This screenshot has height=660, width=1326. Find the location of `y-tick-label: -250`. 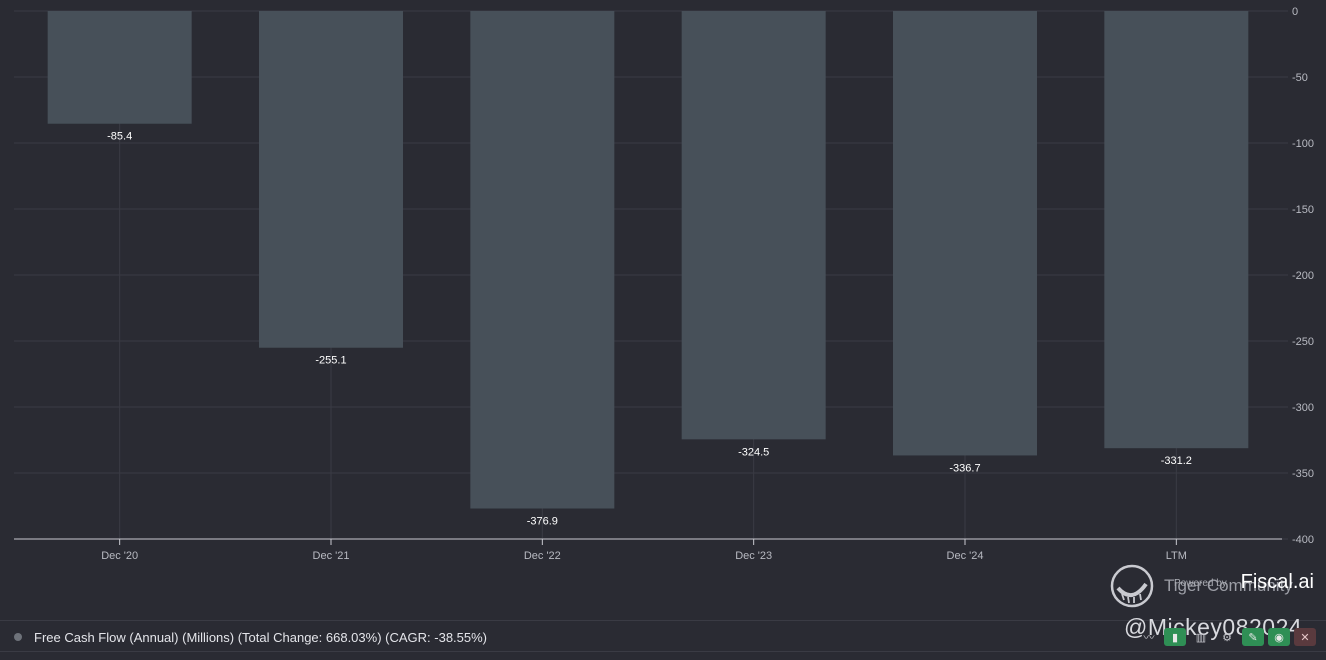

y-tick-label: -250 is located at coordinates (1303, 342).